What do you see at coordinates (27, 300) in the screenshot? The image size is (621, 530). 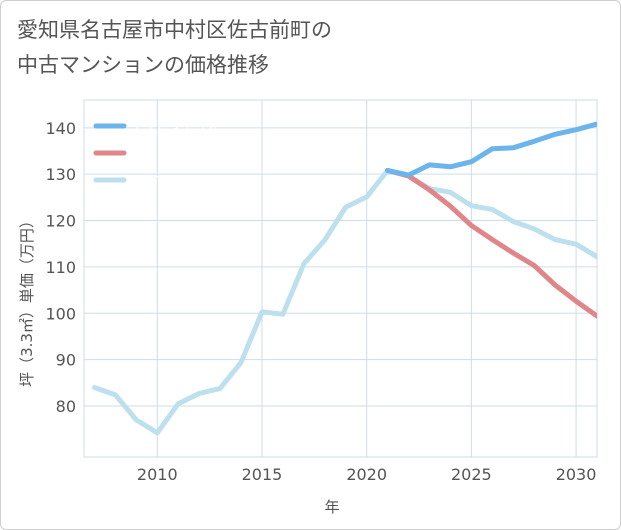 I see `y-axis-label: 坪（3.3㎡）単価（万円）` at bounding box center [27, 300].